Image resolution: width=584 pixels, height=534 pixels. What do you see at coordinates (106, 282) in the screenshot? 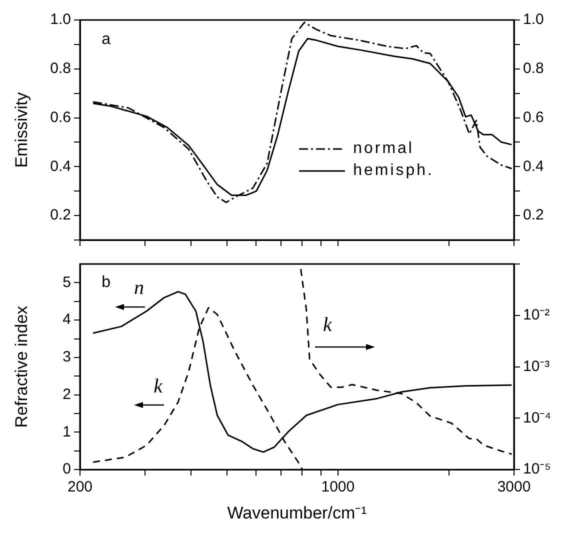
I see `annotation: b` at bounding box center [106, 282].